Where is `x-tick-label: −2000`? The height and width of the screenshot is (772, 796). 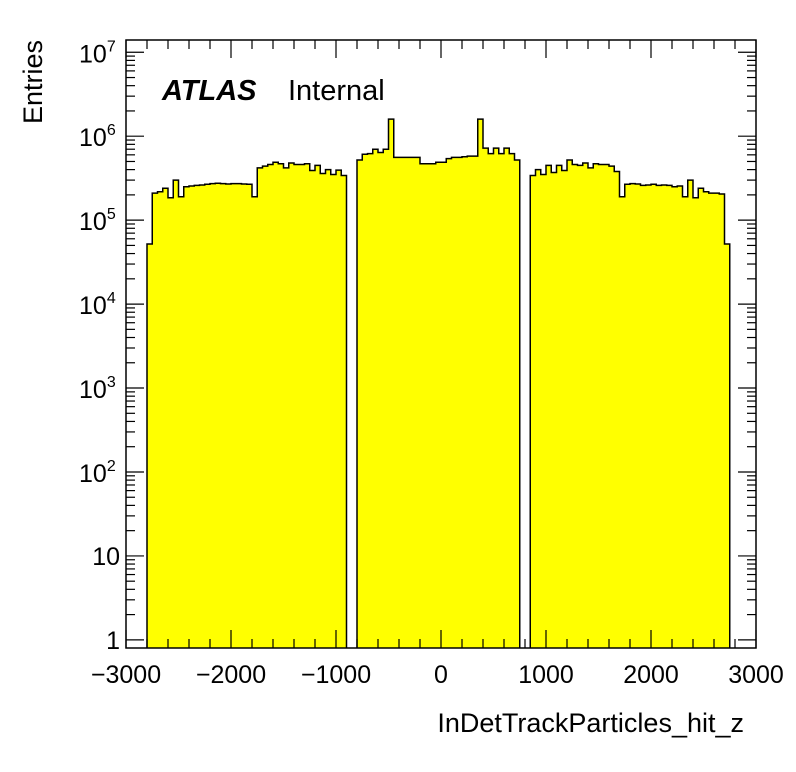 x-tick-label: −2000 is located at coordinates (231, 675).